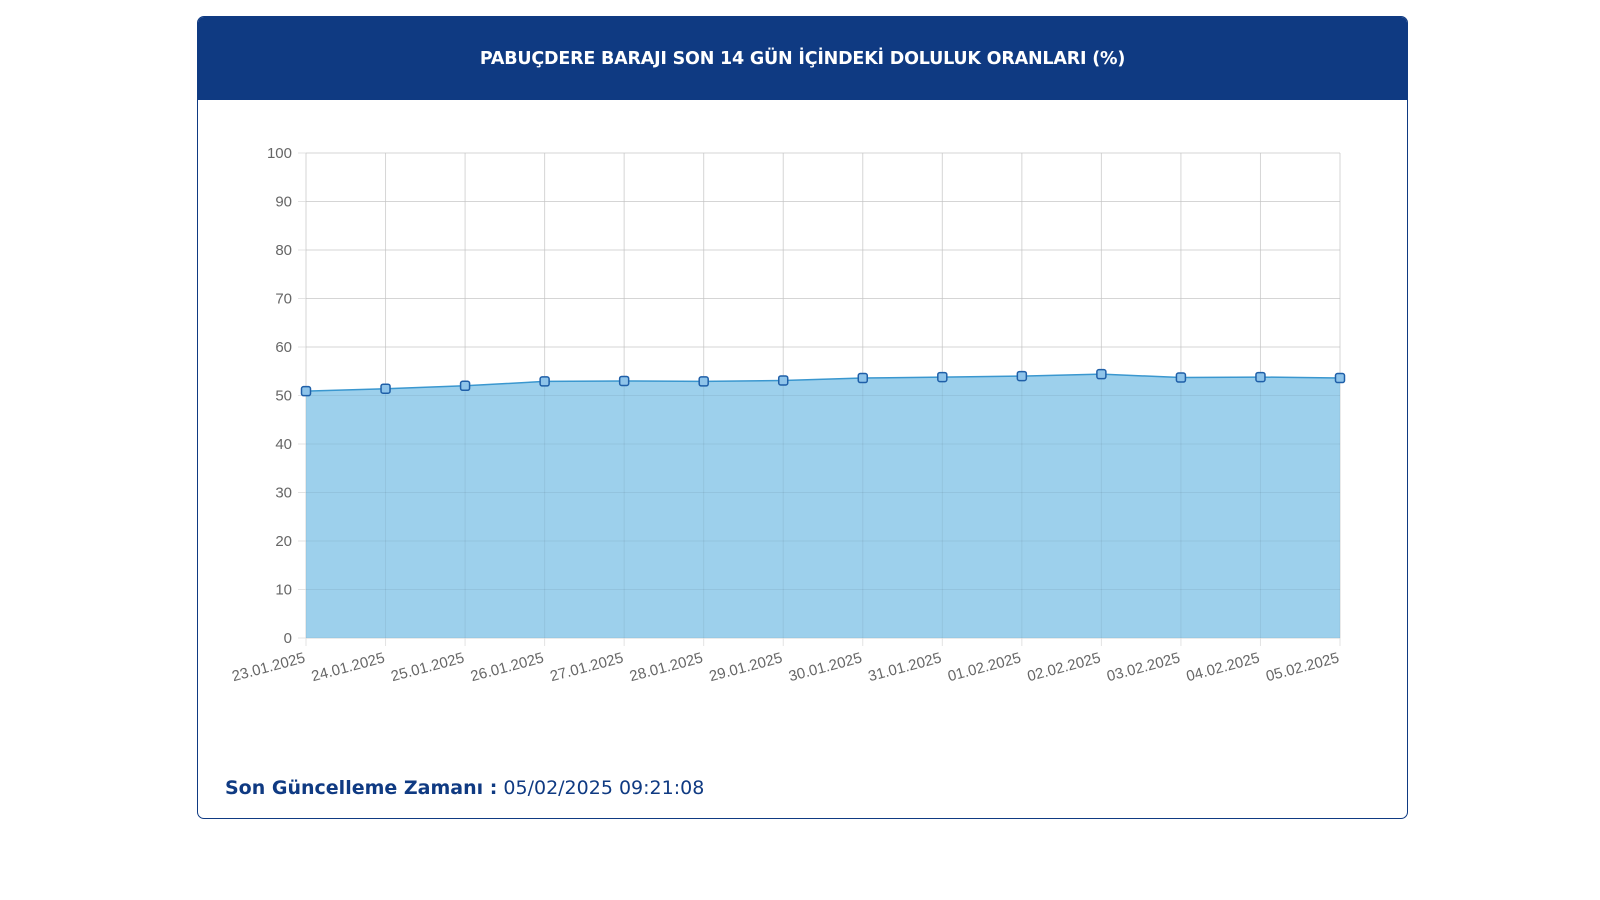  I want to click on x-tick-label: 27.01.2025, so click(586, 667).